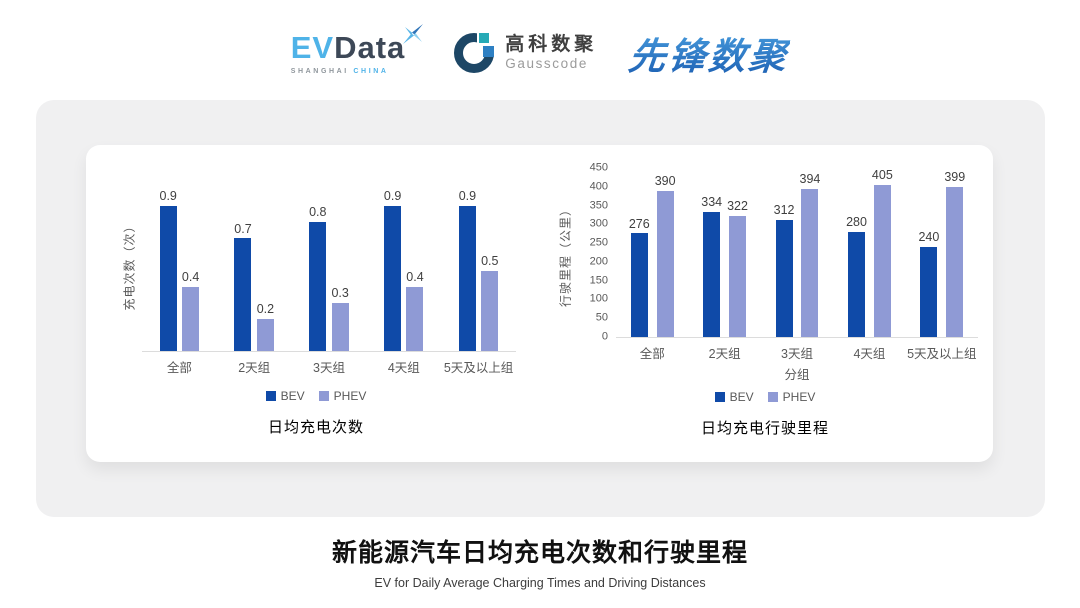  Describe the element at coordinates (712, 201) in the screenshot. I see `bar-value-label: 334` at that location.